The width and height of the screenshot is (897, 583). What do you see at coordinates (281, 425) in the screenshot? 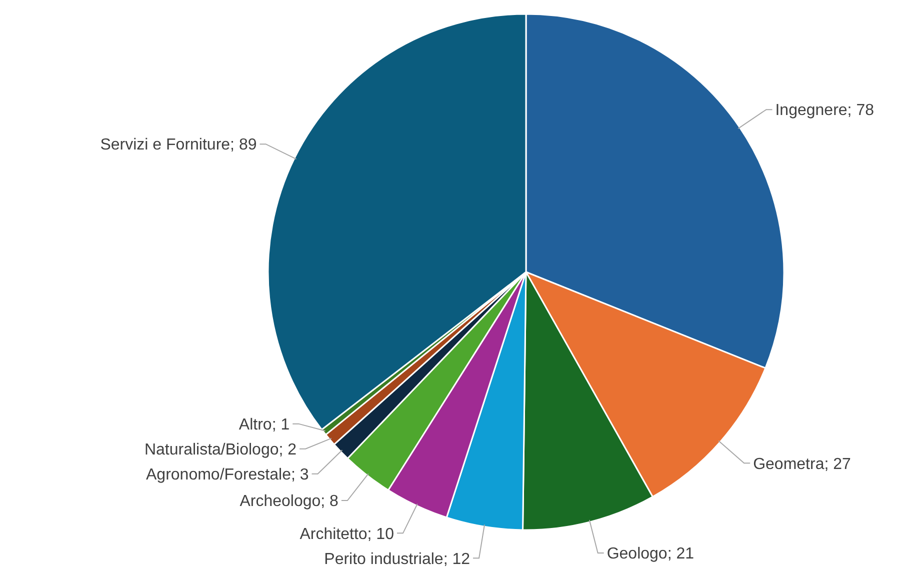
I see `data-label: ; 1` at bounding box center [281, 425].